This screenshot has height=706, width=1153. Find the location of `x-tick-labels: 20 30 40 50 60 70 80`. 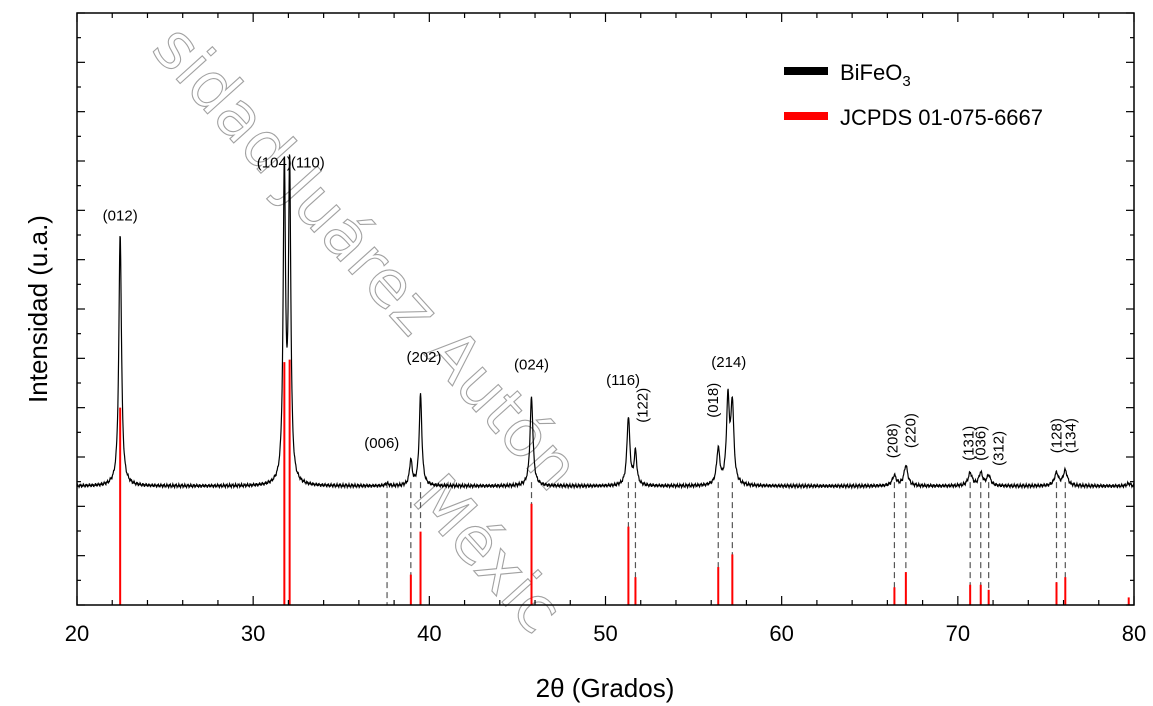

x-tick-labels: 20 30 40 50 60 70 80 is located at coordinates (605, 633).